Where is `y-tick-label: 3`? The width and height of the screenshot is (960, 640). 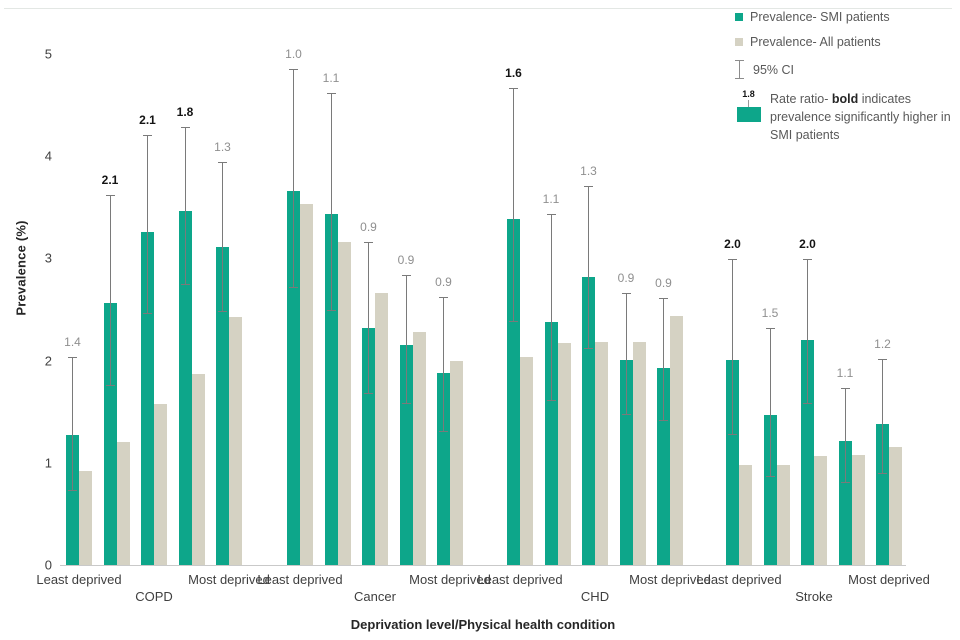
y-tick-label: 3 is located at coordinates (48, 258).